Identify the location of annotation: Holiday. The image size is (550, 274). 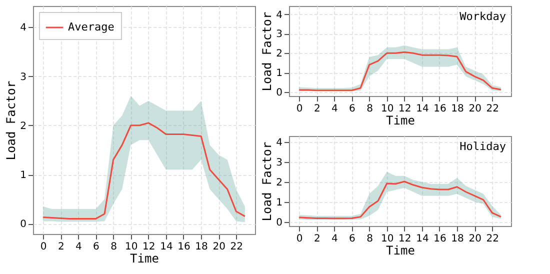
(483, 146).